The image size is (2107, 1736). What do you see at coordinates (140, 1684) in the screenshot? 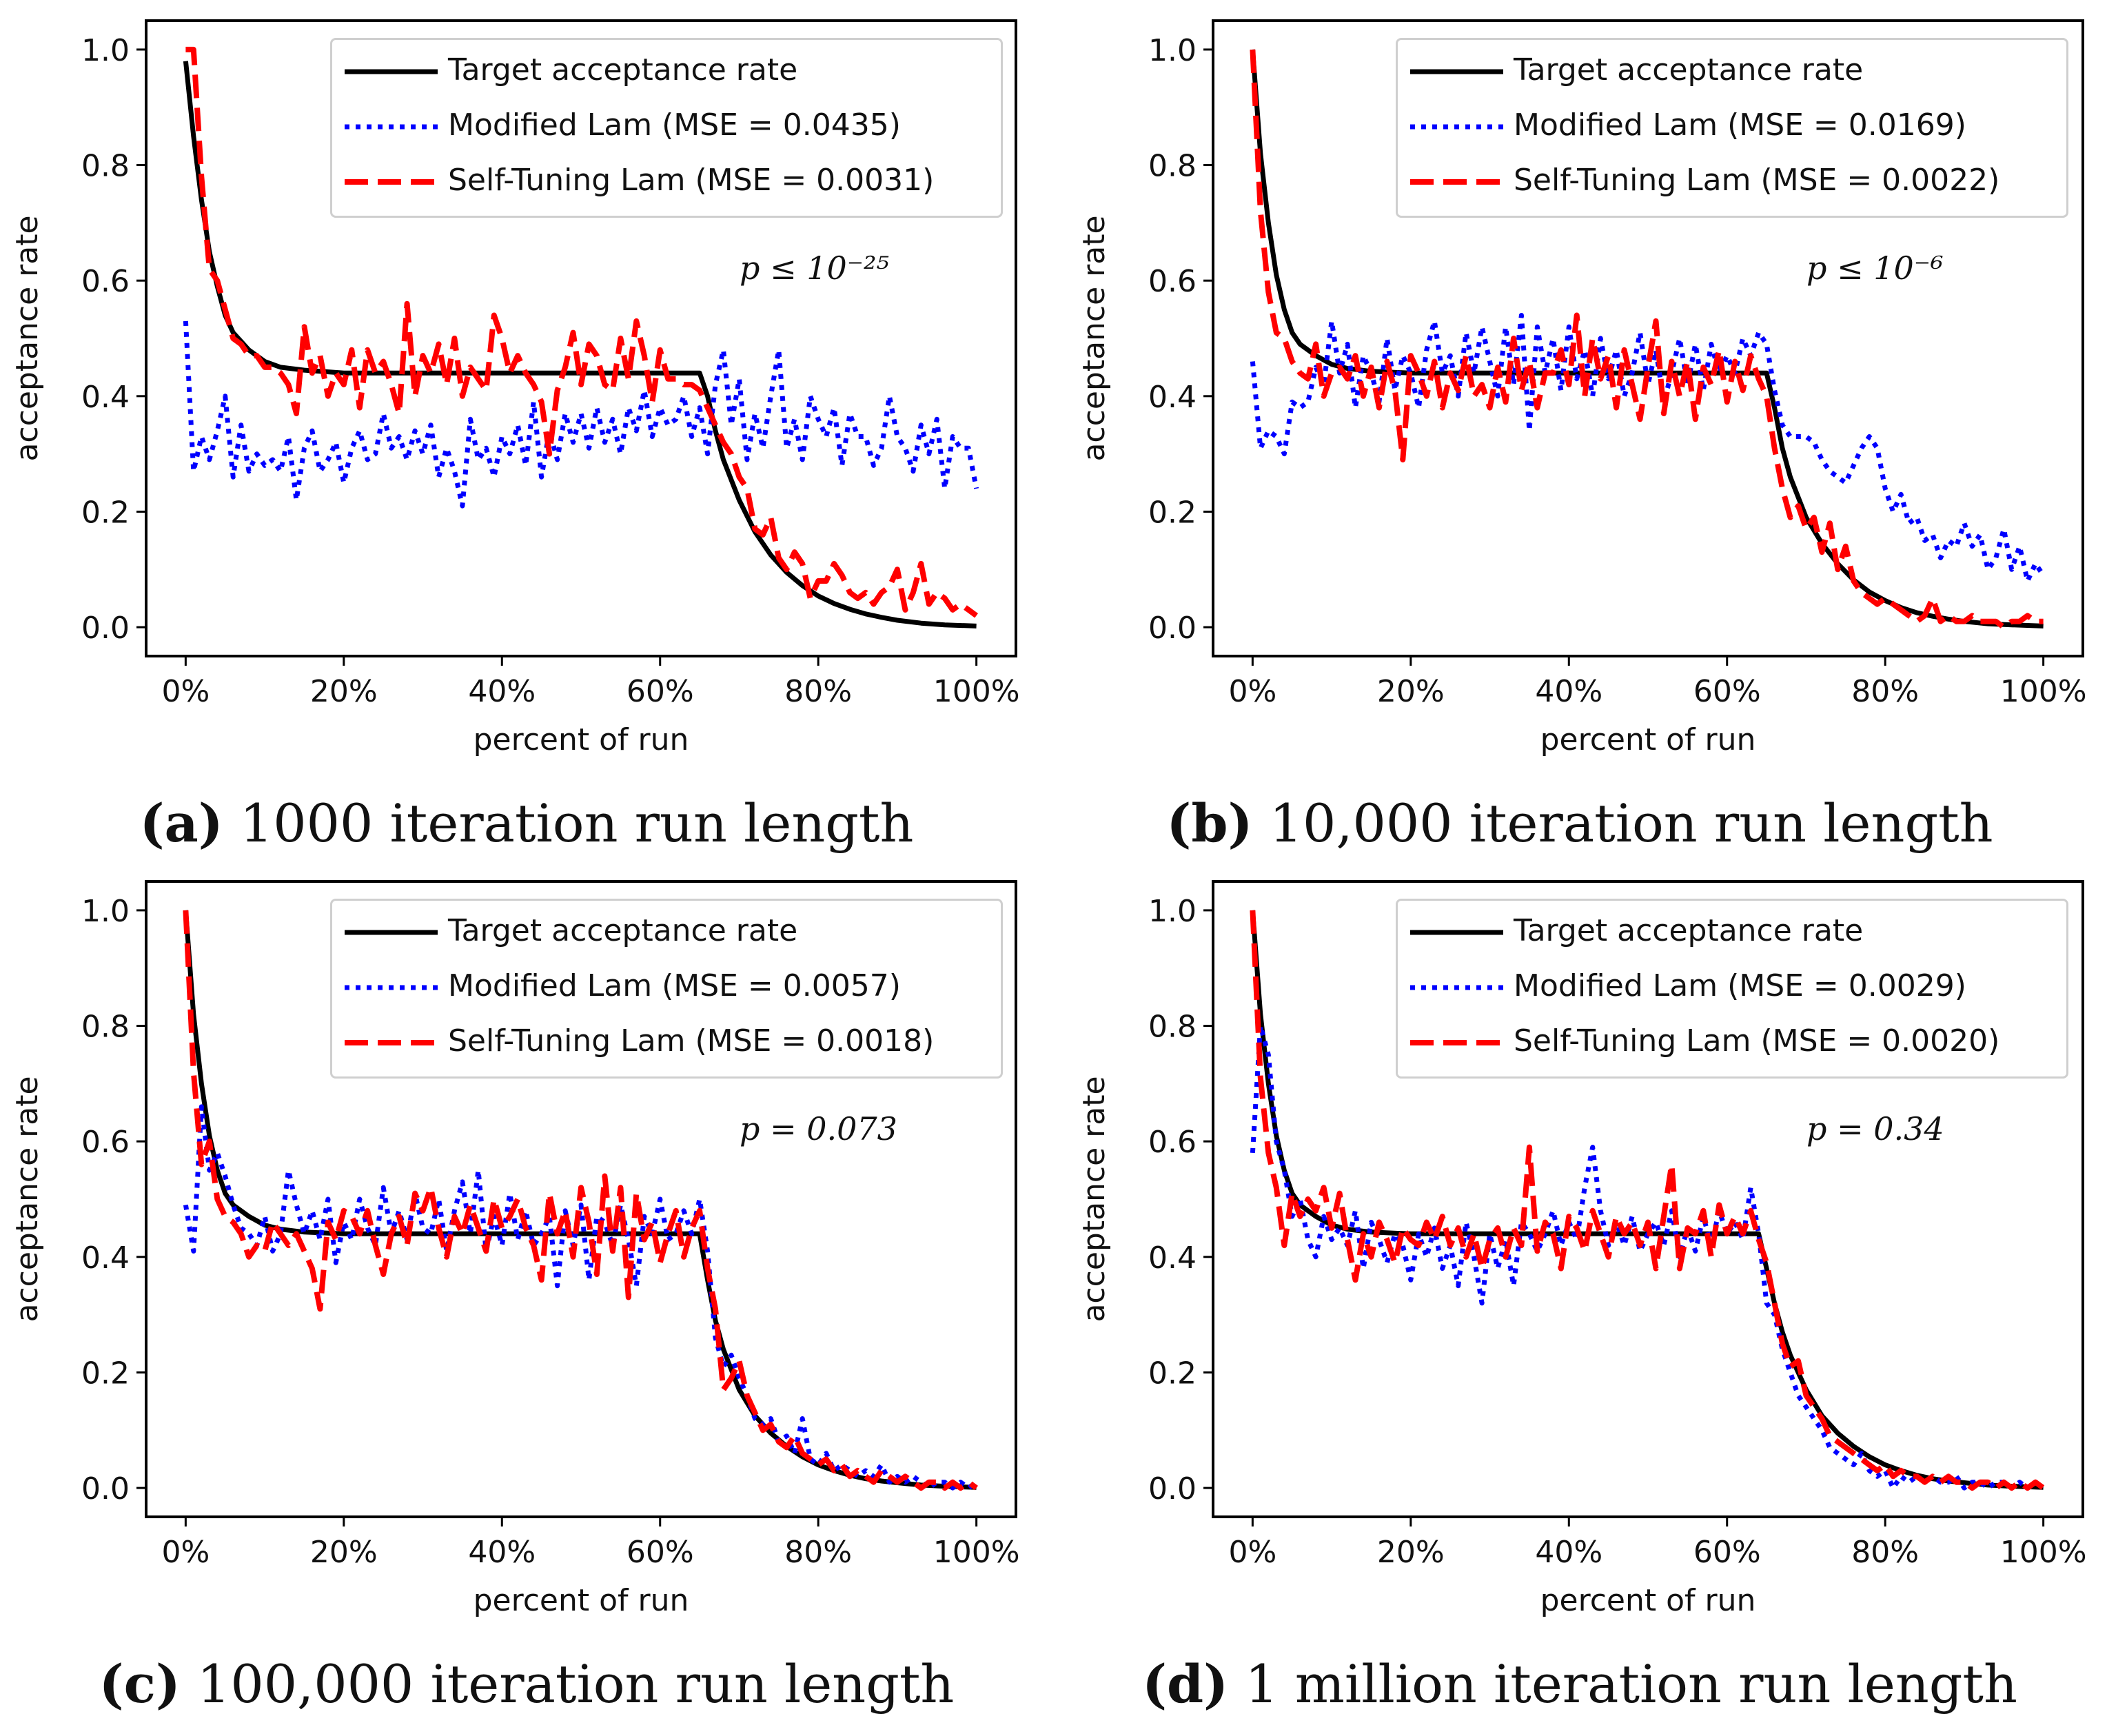
I see `caption-tag: (c)` at bounding box center [140, 1684].